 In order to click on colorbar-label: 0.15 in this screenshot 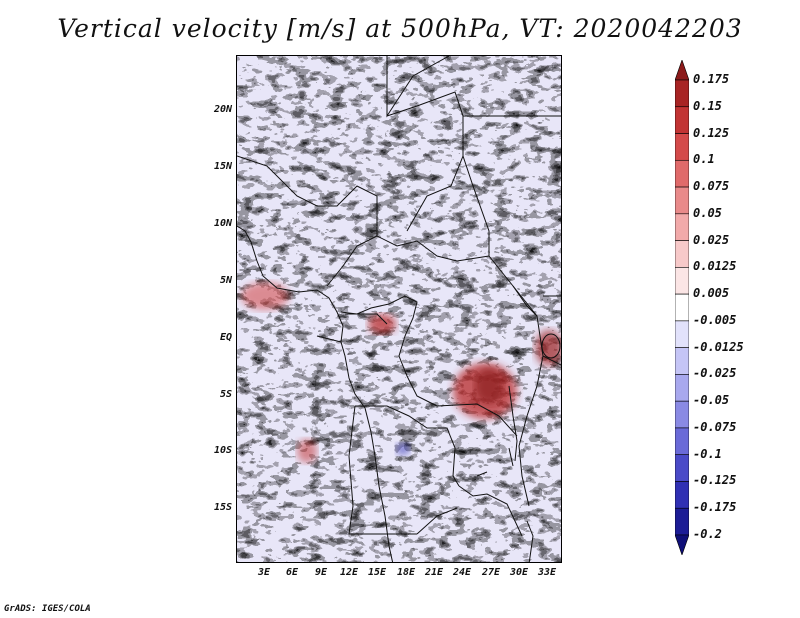, I will do `click(707, 105)`.